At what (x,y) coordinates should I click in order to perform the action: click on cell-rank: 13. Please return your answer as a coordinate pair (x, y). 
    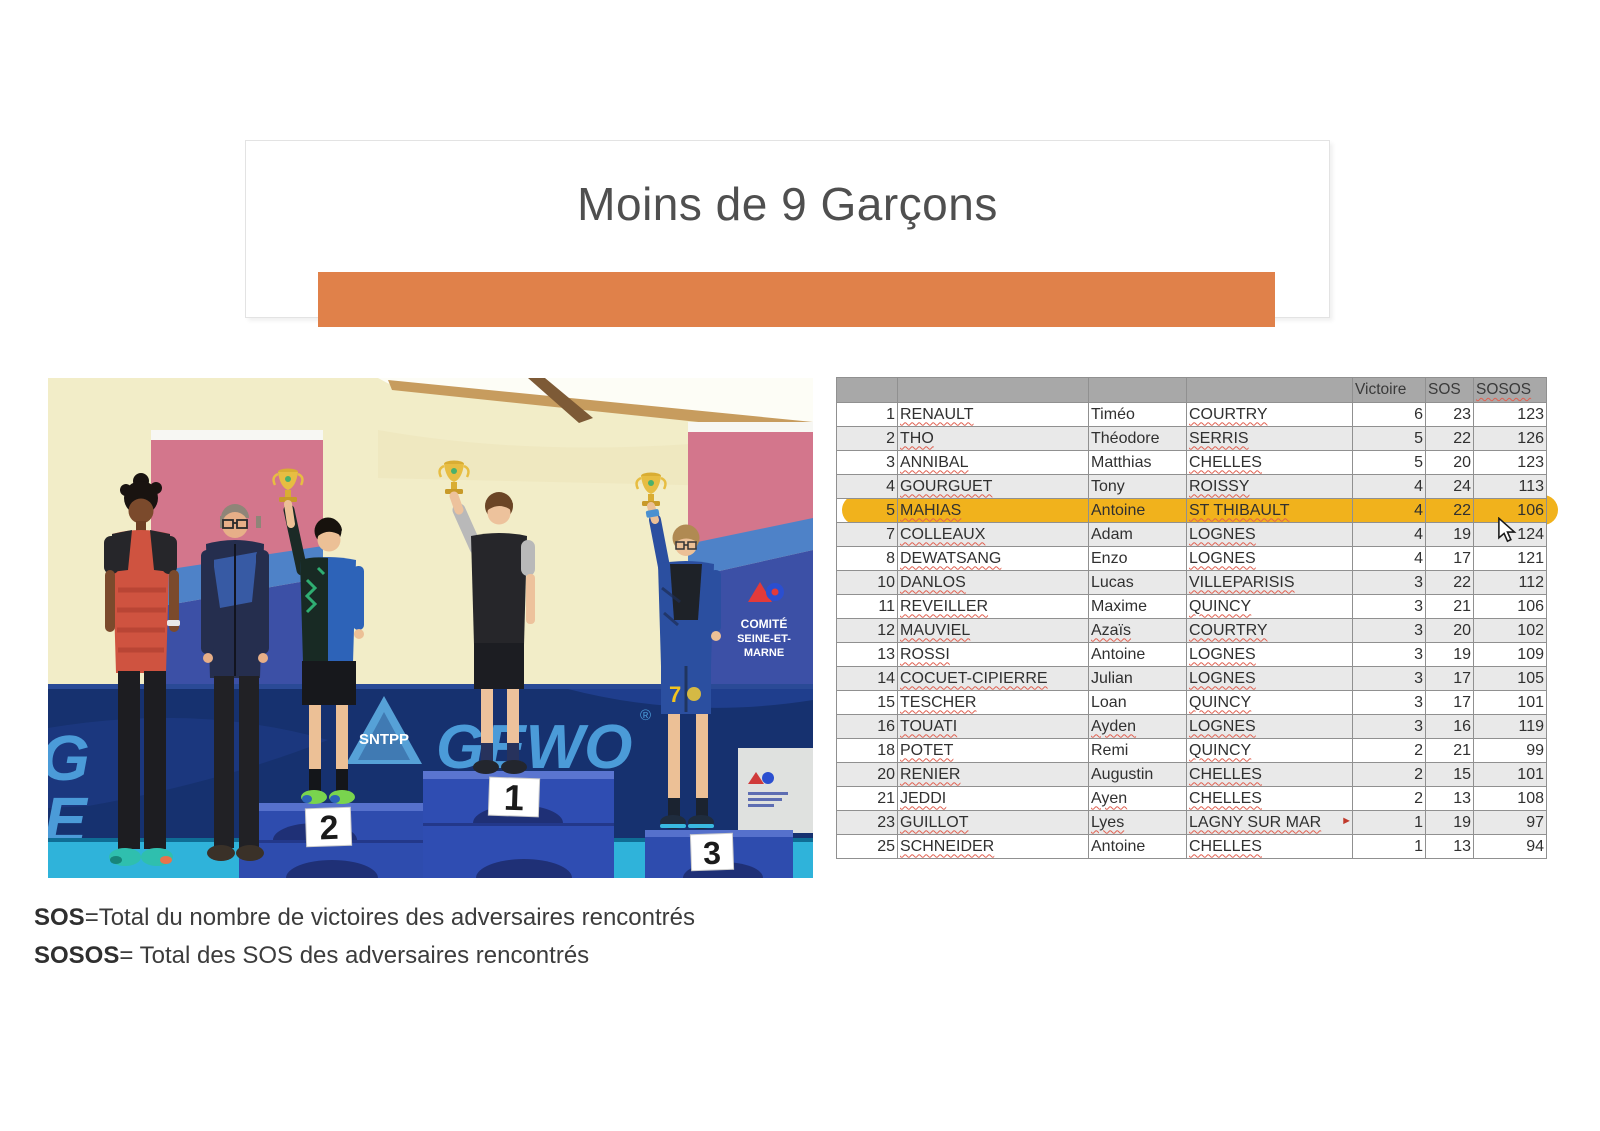
    Looking at the image, I should click on (867, 654).